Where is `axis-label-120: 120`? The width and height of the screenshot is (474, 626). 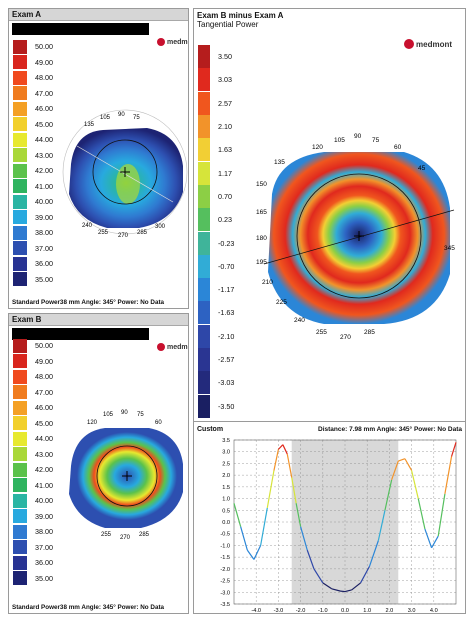 axis-label-120: 120 is located at coordinates (317, 147).